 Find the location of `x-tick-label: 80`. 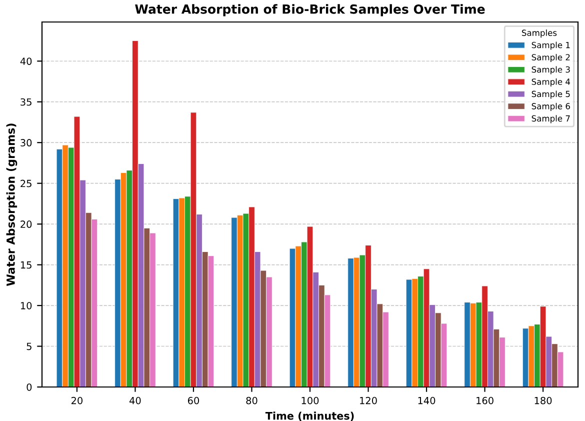

x-tick-label: 80 is located at coordinates (252, 400).